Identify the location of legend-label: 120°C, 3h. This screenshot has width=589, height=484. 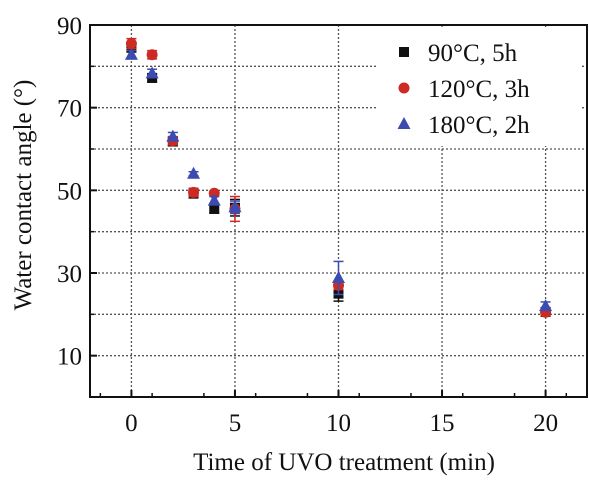
(479, 89).